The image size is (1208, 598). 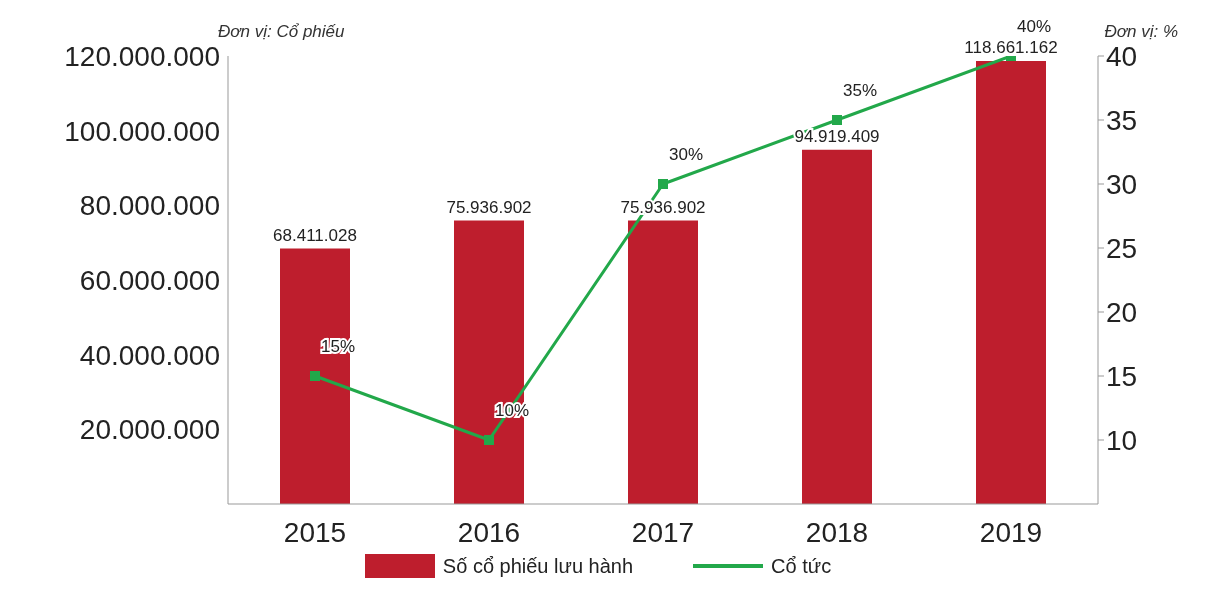 What do you see at coordinates (142, 131) in the screenshot?
I see `y-tick-label: 100.000.000` at bounding box center [142, 131].